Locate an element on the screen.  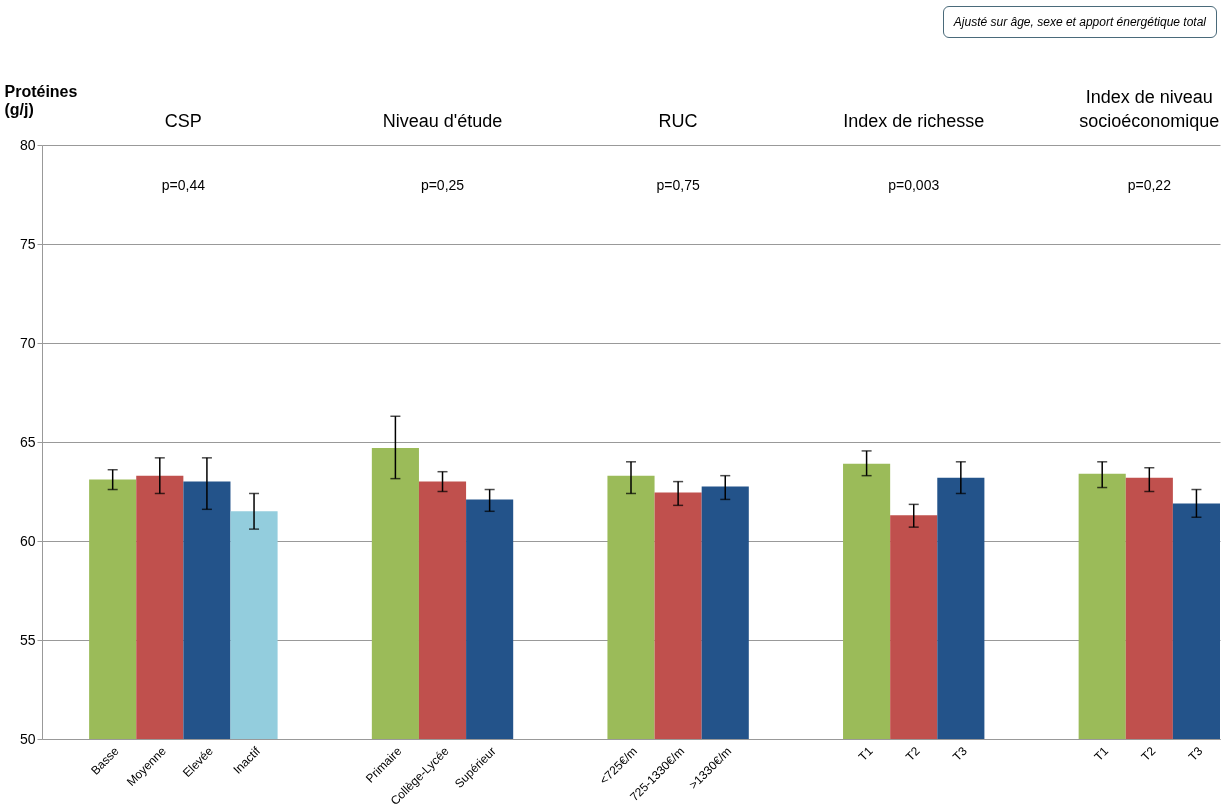
text: CSP is located at coordinates (183, 121).